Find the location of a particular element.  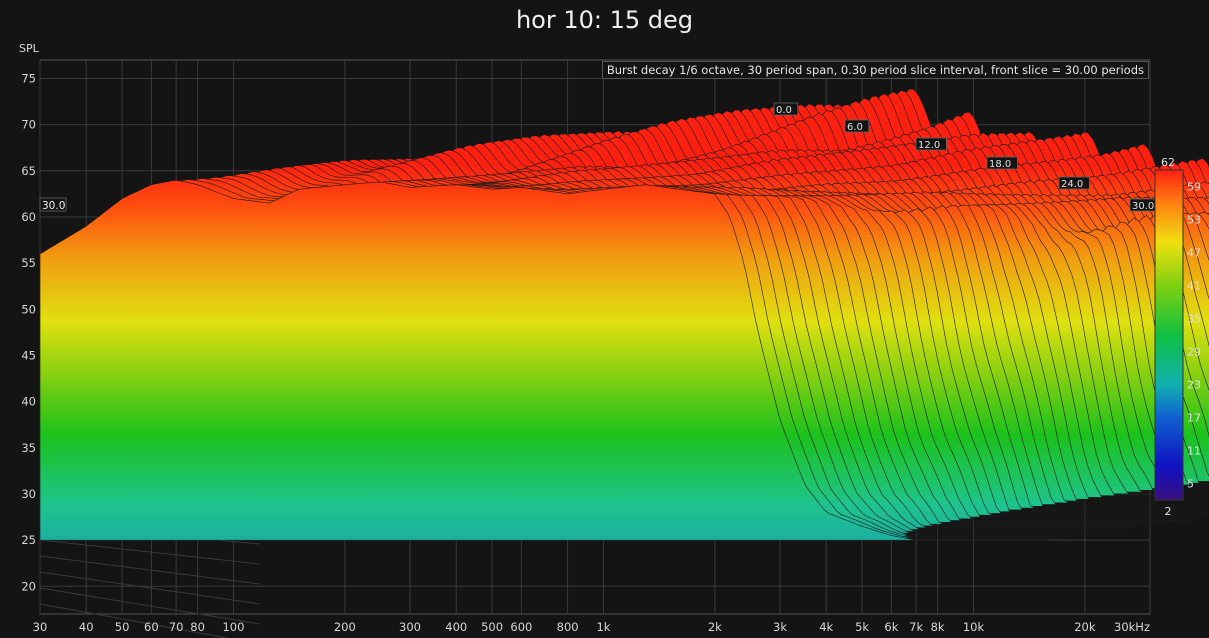

color-scale-label: 5 is located at coordinates (1190, 484).